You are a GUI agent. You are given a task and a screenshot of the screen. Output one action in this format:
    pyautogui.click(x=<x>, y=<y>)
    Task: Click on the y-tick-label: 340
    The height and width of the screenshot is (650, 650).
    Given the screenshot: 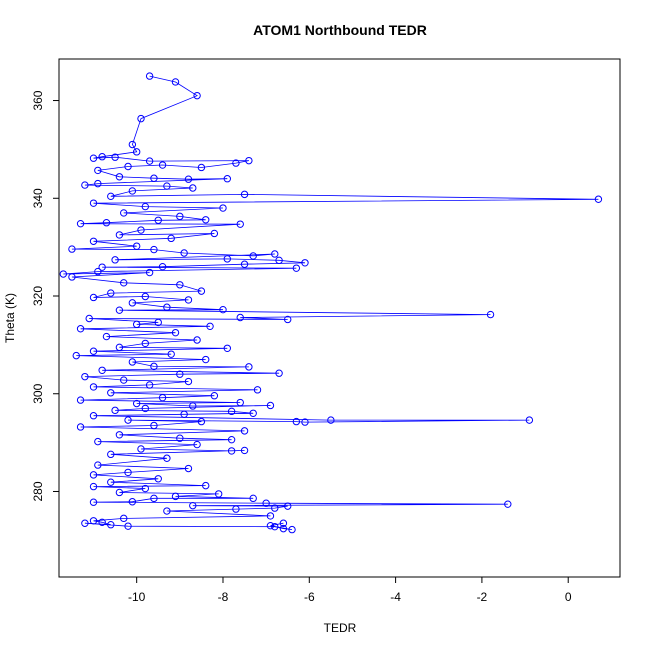 What is the action you would take?
    pyautogui.click(x=38, y=198)
    